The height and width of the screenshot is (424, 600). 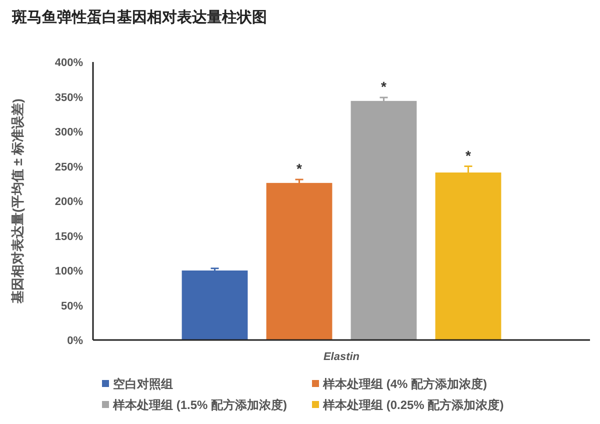 What do you see at coordinates (69, 236) in the screenshot?
I see `y-tick-label: 150%` at bounding box center [69, 236].